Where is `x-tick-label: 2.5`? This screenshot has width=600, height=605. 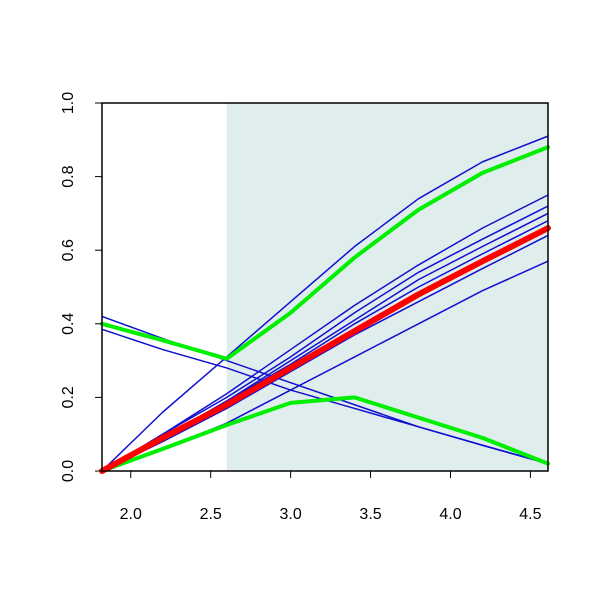
x-tick-label: 2.5 is located at coordinates (211, 514).